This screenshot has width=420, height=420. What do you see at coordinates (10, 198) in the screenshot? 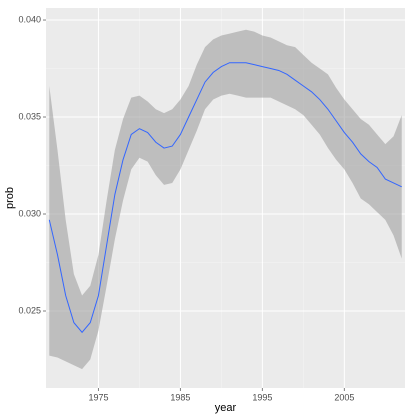
I see `y-axis-title: prob` at bounding box center [10, 198].